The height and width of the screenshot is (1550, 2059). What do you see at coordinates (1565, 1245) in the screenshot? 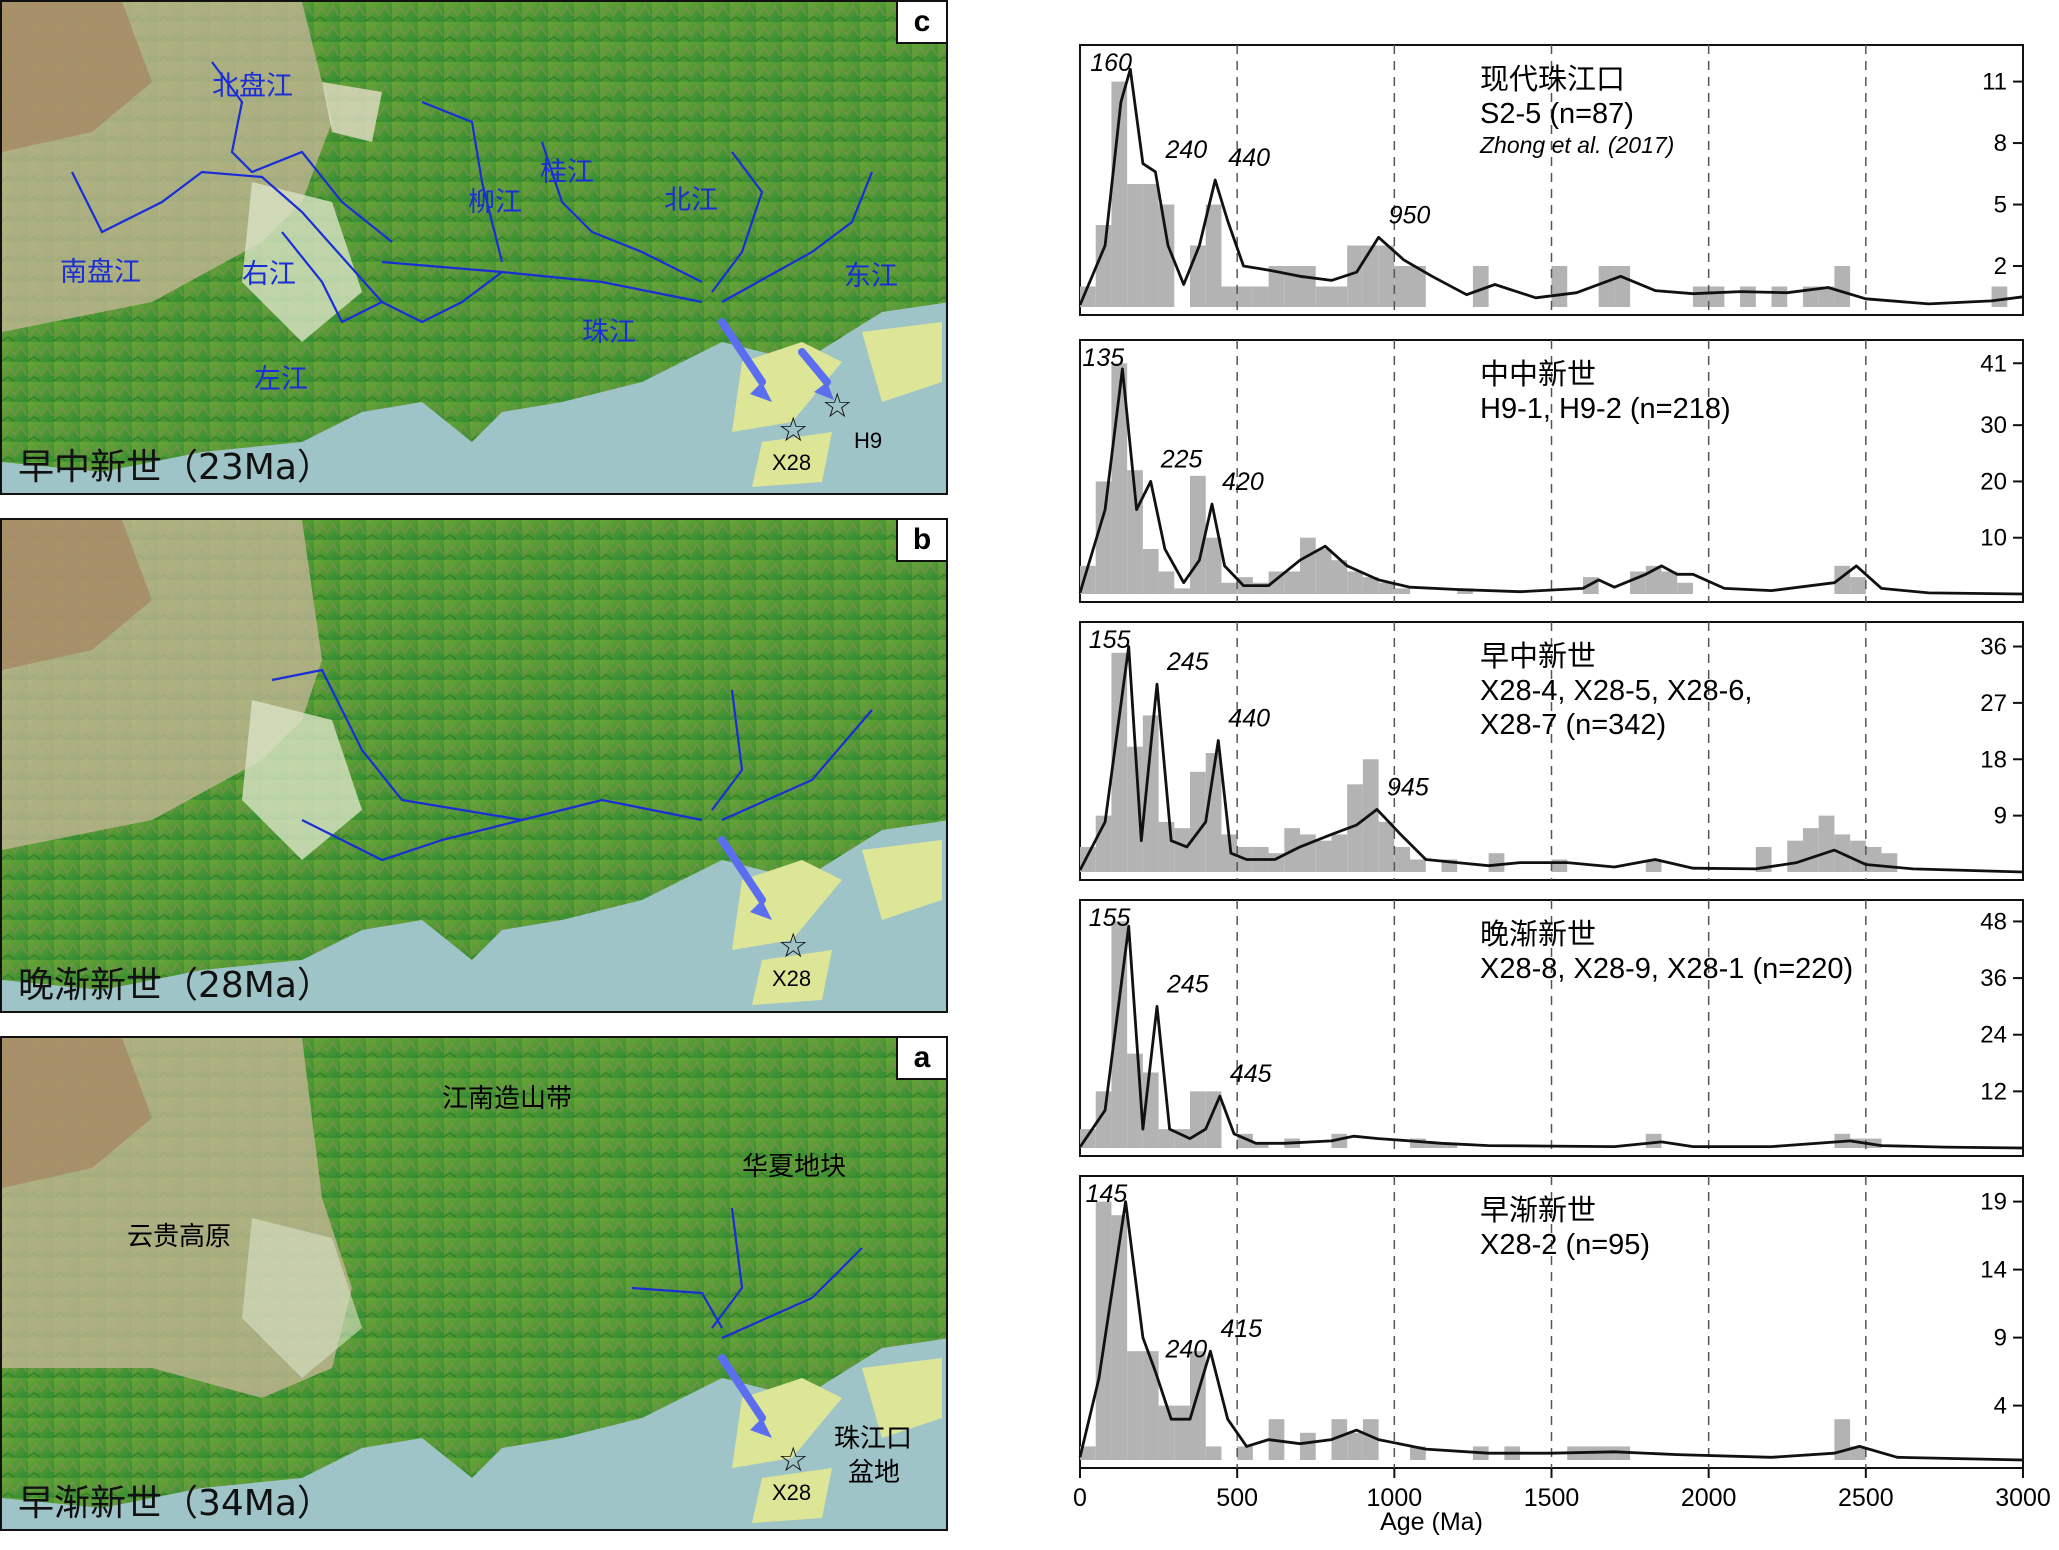
I see `panel-sample: X28-2 (n=95)` at bounding box center [1565, 1245].